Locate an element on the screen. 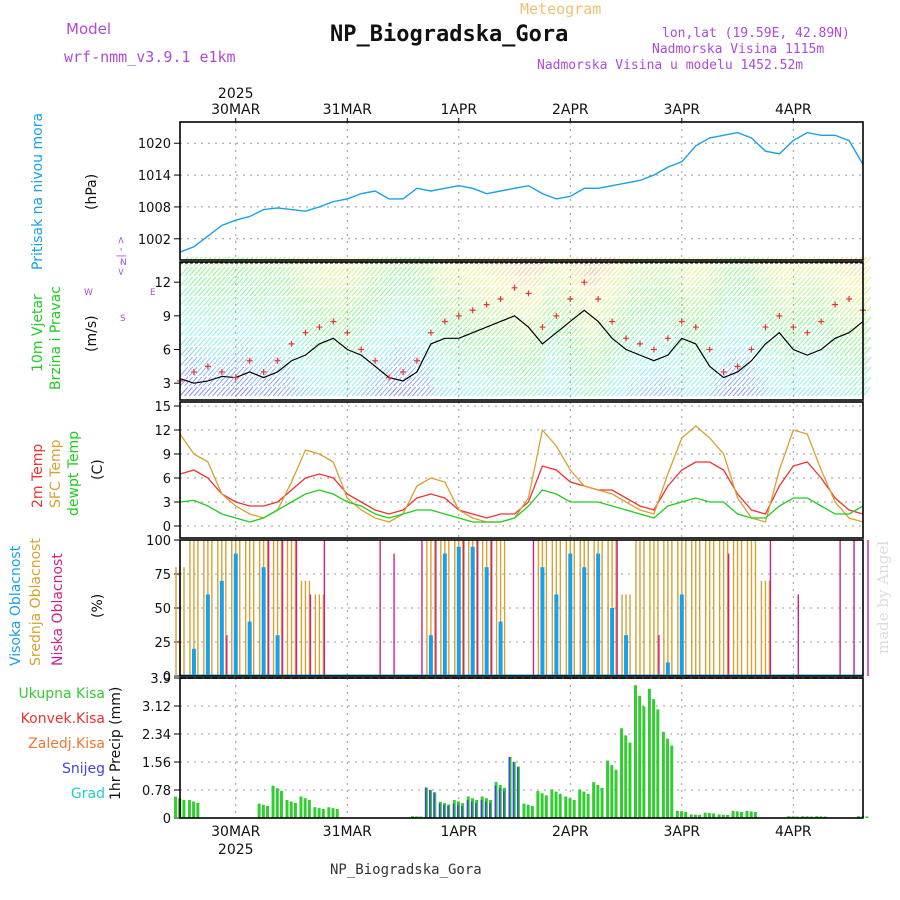 The image size is (900, 900). wind-rose-n: N is located at coordinates (123, 263).